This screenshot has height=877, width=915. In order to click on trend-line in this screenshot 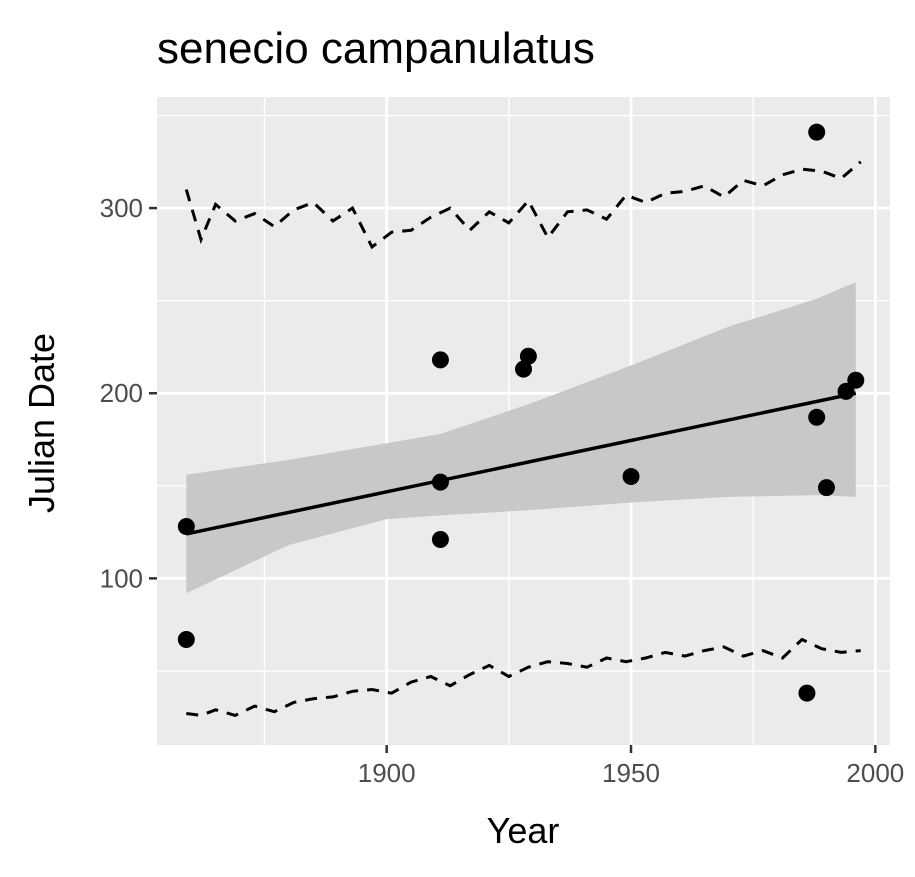, I will do `click(521, 463)`.